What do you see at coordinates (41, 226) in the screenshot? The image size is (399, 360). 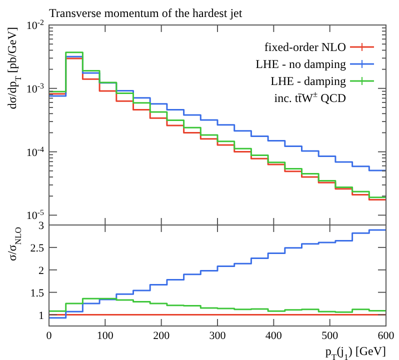 I see `y-tick-label: 3` at bounding box center [41, 226].